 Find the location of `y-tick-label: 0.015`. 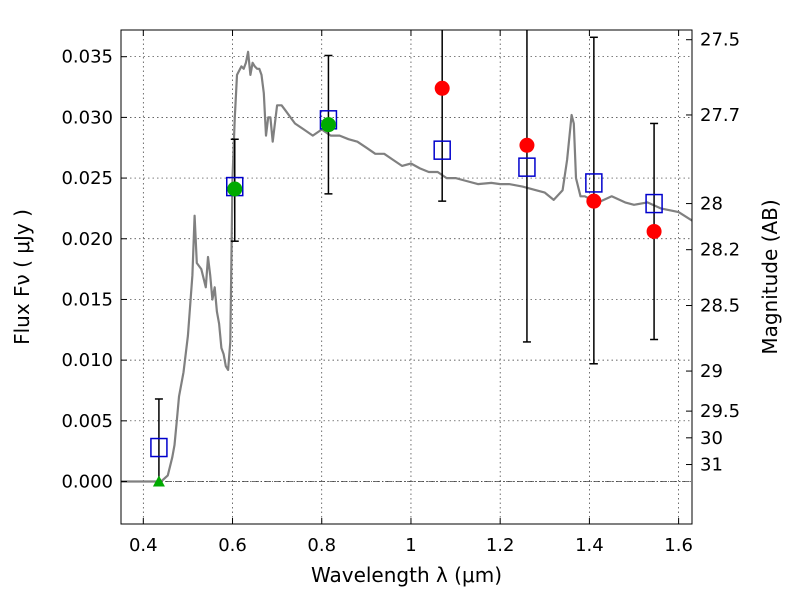

y-tick-label: 0.015 is located at coordinates (87, 299).